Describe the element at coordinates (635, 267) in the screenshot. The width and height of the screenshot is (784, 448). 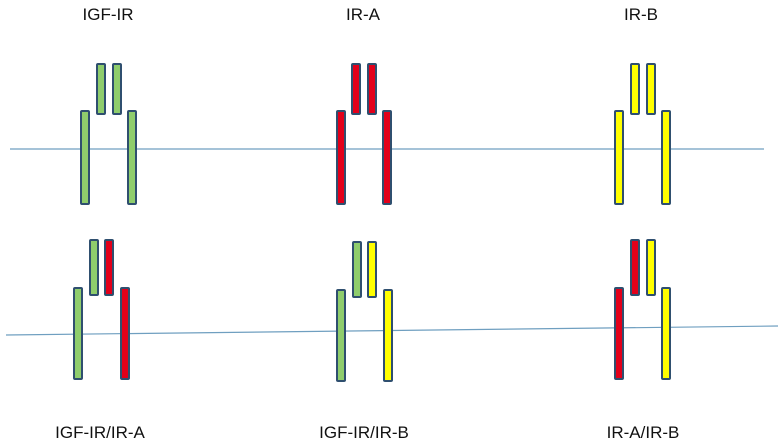
I see `ir-a-ir-b-left-inner-chain` at that location.